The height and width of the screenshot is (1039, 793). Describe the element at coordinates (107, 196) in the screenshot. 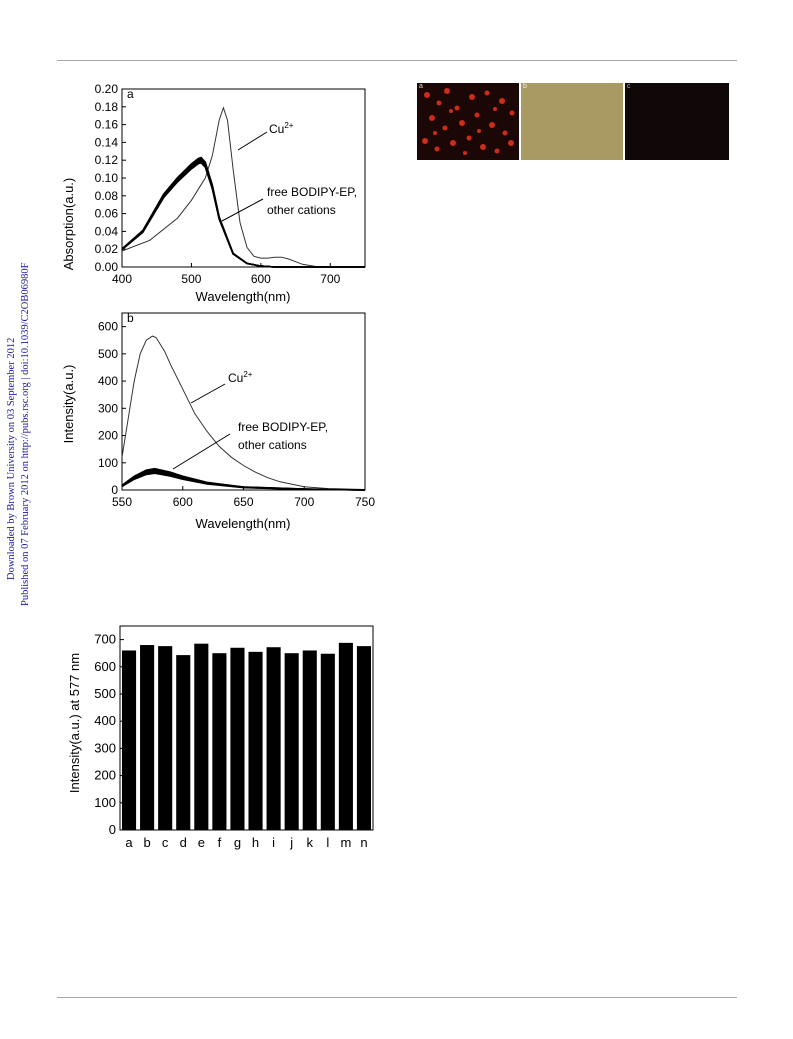

I see `y-tick-label: 0.08` at that location.